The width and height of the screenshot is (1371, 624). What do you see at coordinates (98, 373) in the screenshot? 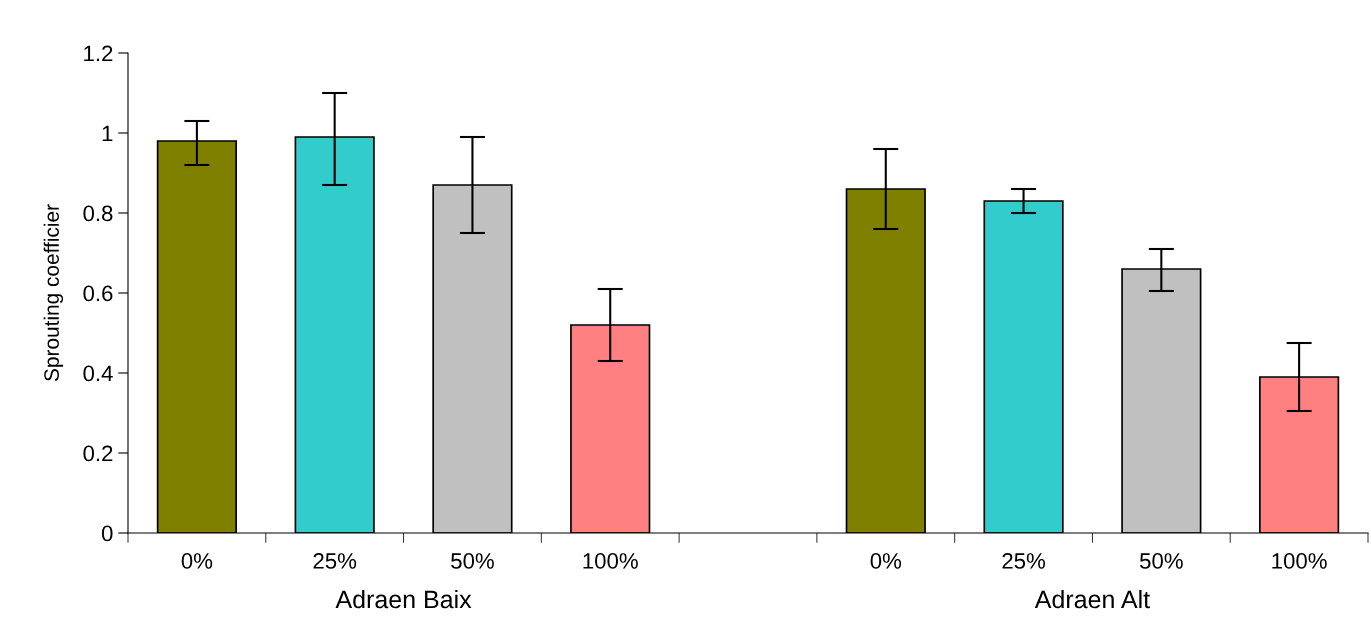
I see `y-tick-label: 0.4` at bounding box center [98, 373].